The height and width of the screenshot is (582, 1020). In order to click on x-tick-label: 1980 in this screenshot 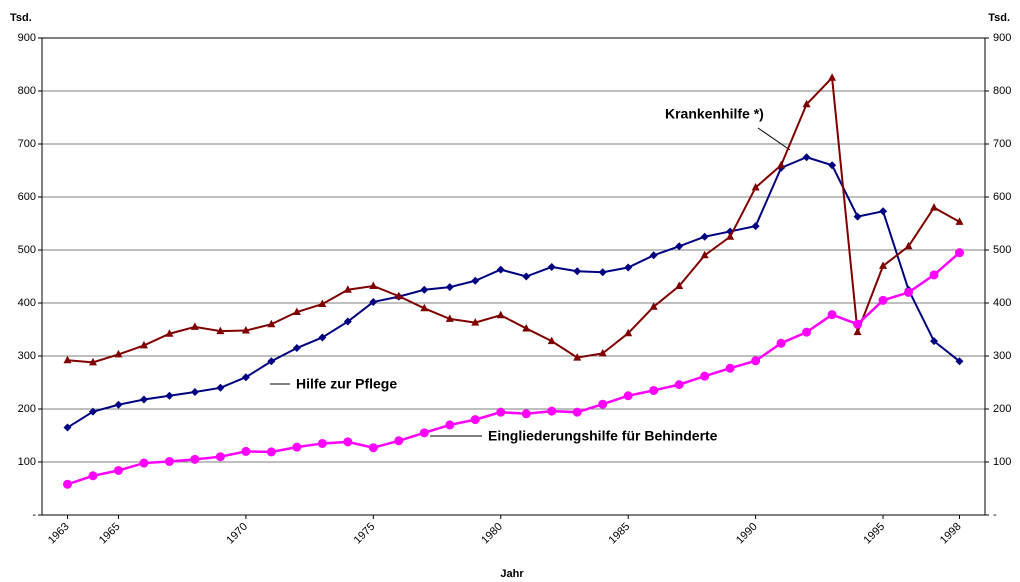, I will do `click(492, 534)`.